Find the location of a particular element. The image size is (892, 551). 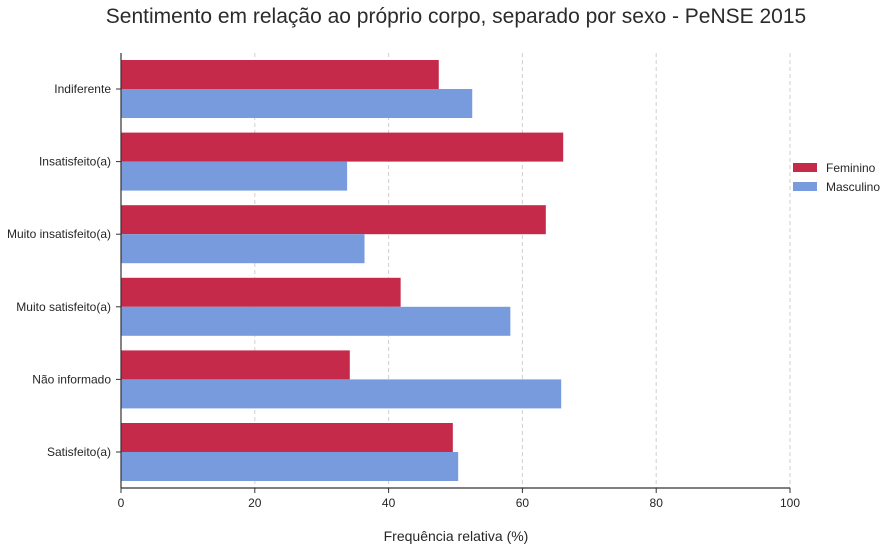

category-label: Indiferente is located at coordinates (82, 89).